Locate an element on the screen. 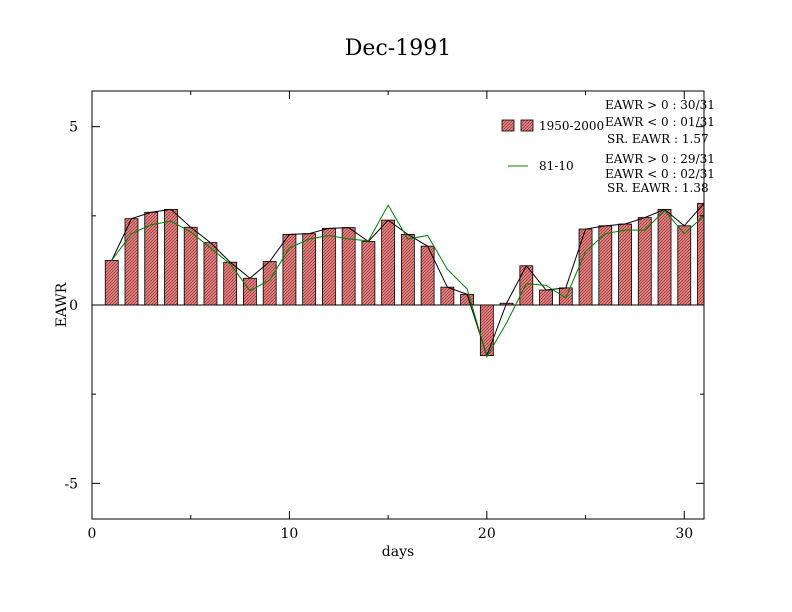  legend-swatch-1950-2000 is located at coordinates (508, 125).